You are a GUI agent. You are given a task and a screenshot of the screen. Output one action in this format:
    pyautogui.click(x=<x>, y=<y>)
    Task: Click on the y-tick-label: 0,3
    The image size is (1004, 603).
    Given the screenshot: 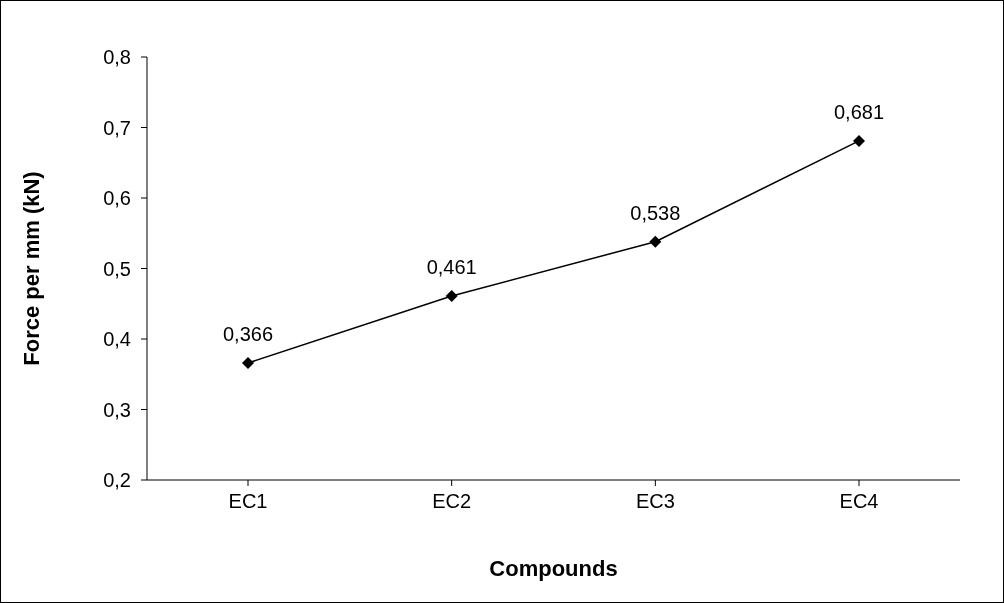 What is the action you would take?
    pyautogui.click(x=117, y=409)
    